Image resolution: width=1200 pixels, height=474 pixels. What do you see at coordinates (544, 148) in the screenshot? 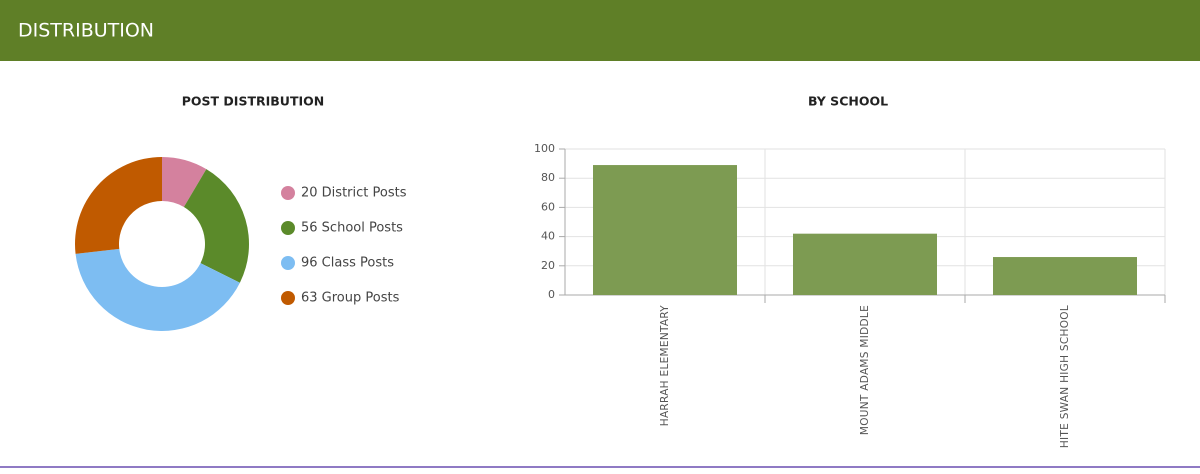
I see `y-tick-label: 100` at bounding box center [544, 148].